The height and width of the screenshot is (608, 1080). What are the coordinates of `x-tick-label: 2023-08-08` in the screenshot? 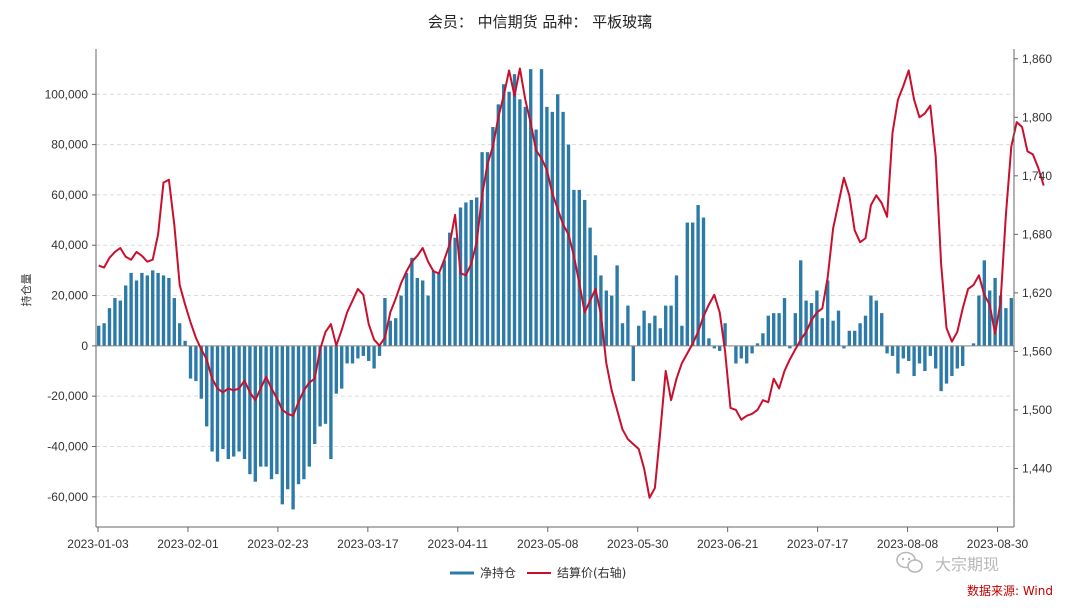 It's located at (908, 544).